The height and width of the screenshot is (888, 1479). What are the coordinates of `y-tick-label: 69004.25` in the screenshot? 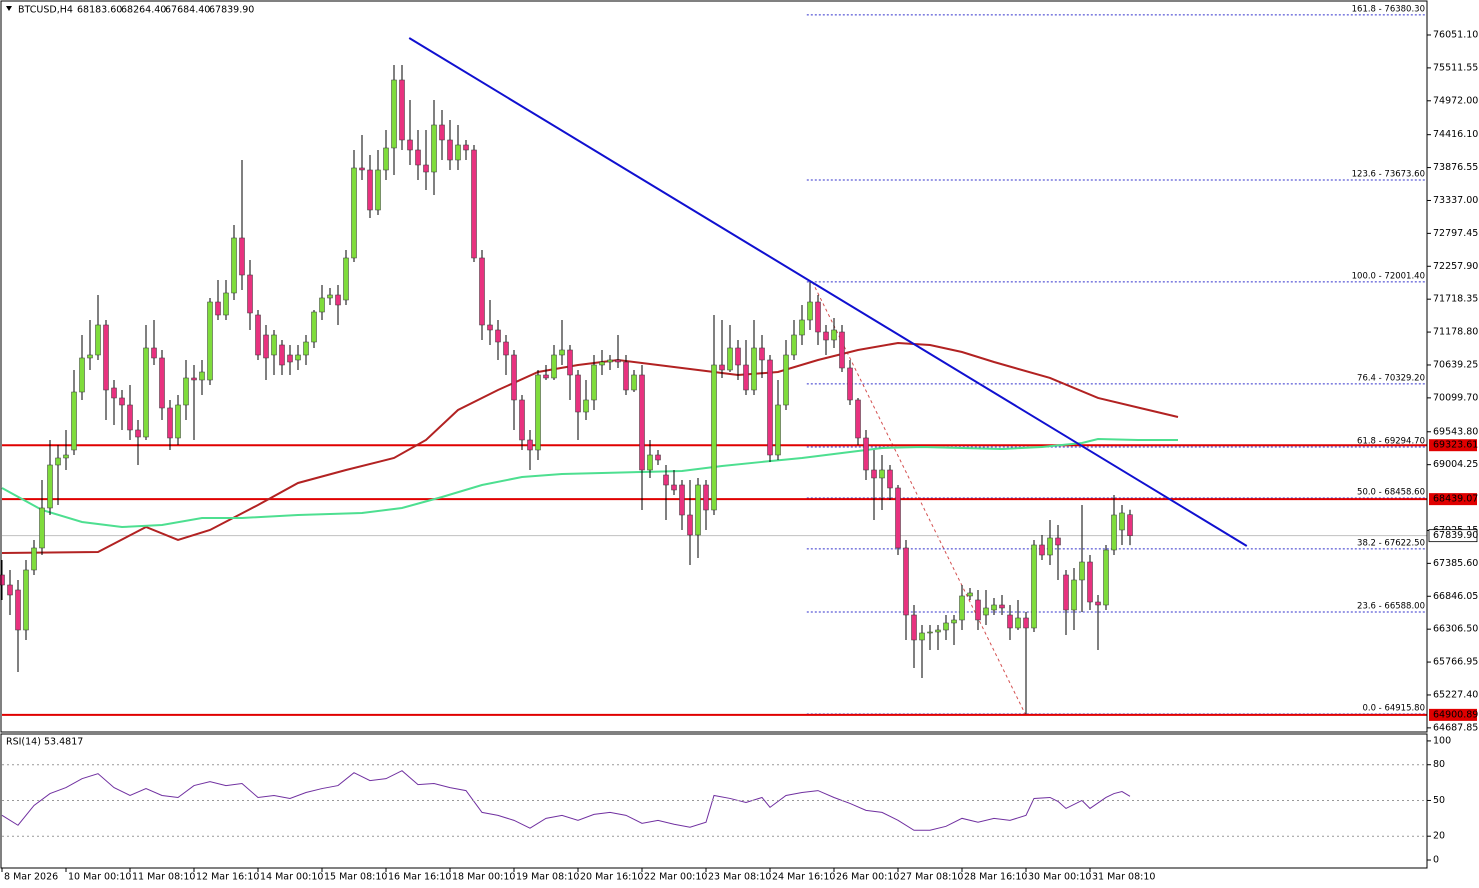 It's located at (1455, 464).